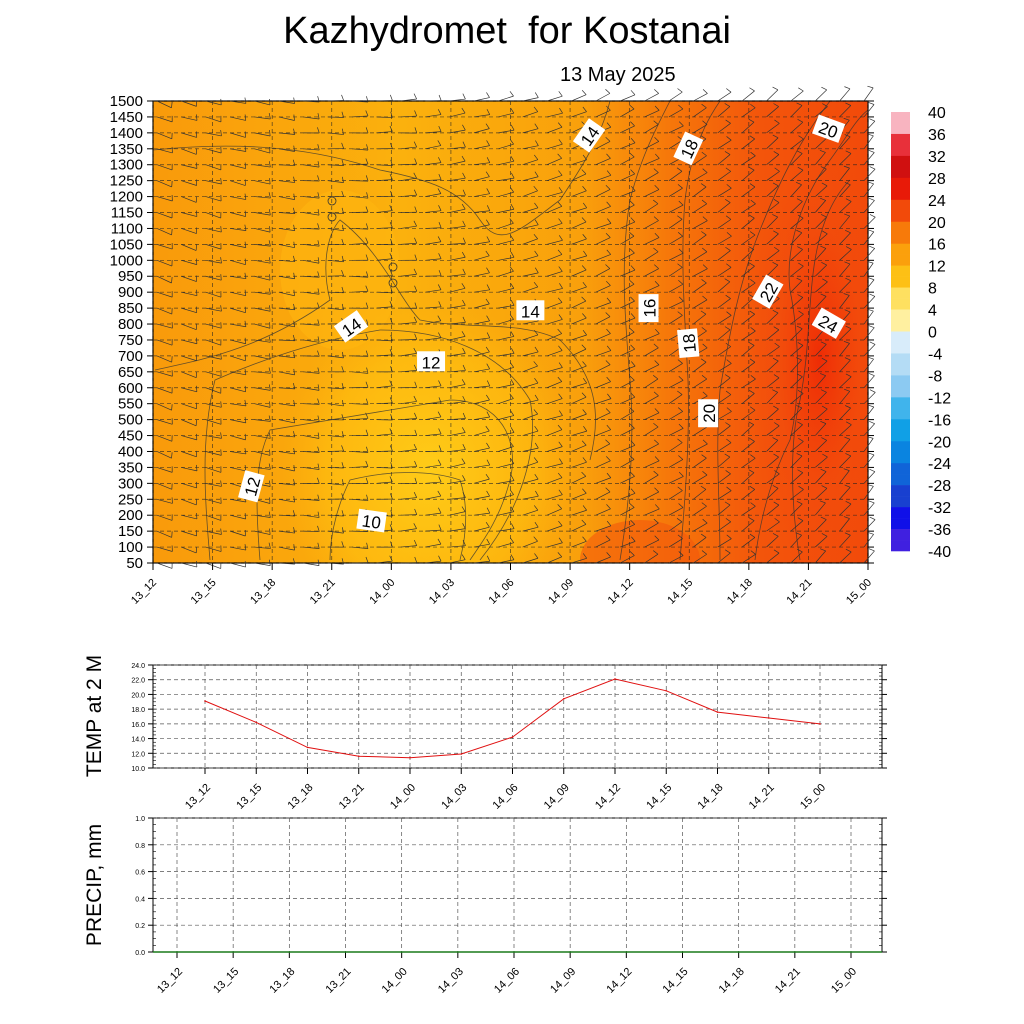  Describe the element at coordinates (371, 520) in the screenshot. I see `contour-label: 10` at that location.